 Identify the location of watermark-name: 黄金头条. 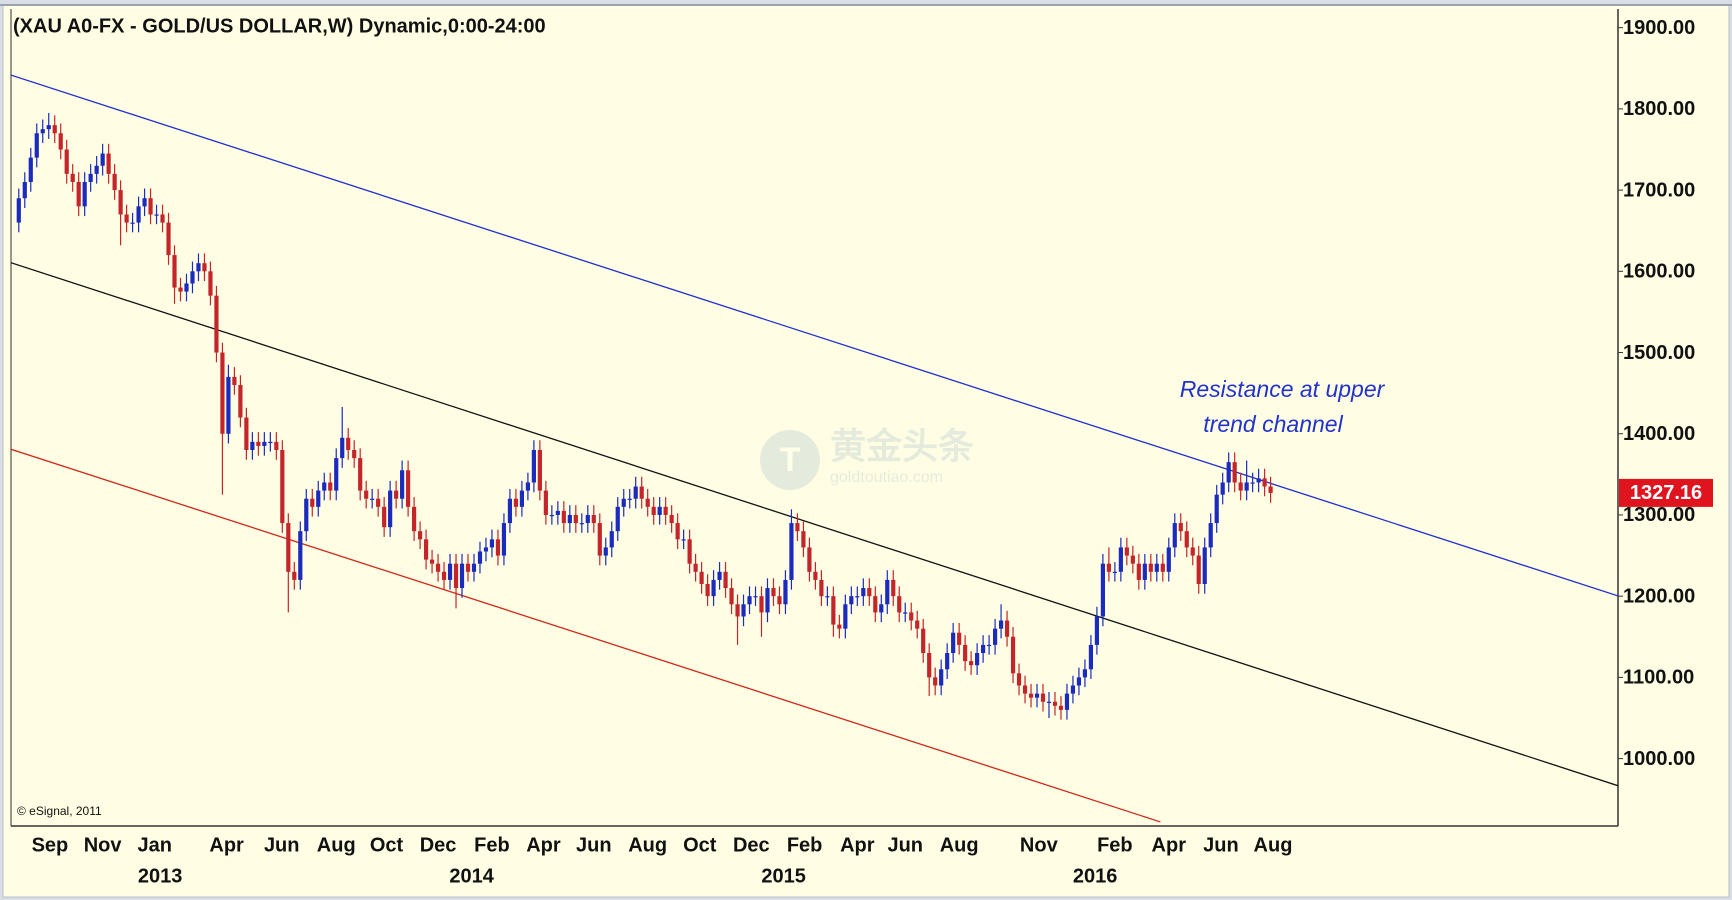
(902, 446).